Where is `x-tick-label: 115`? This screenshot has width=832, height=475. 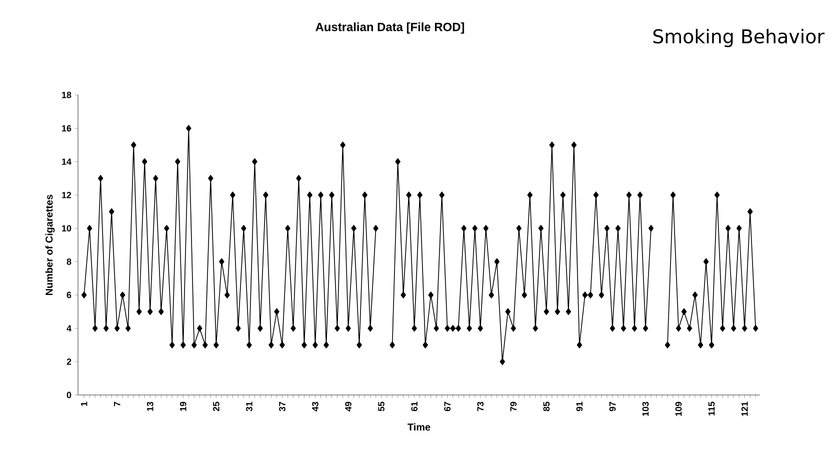
x-tick-label: 115 is located at coordinates (711, 409).